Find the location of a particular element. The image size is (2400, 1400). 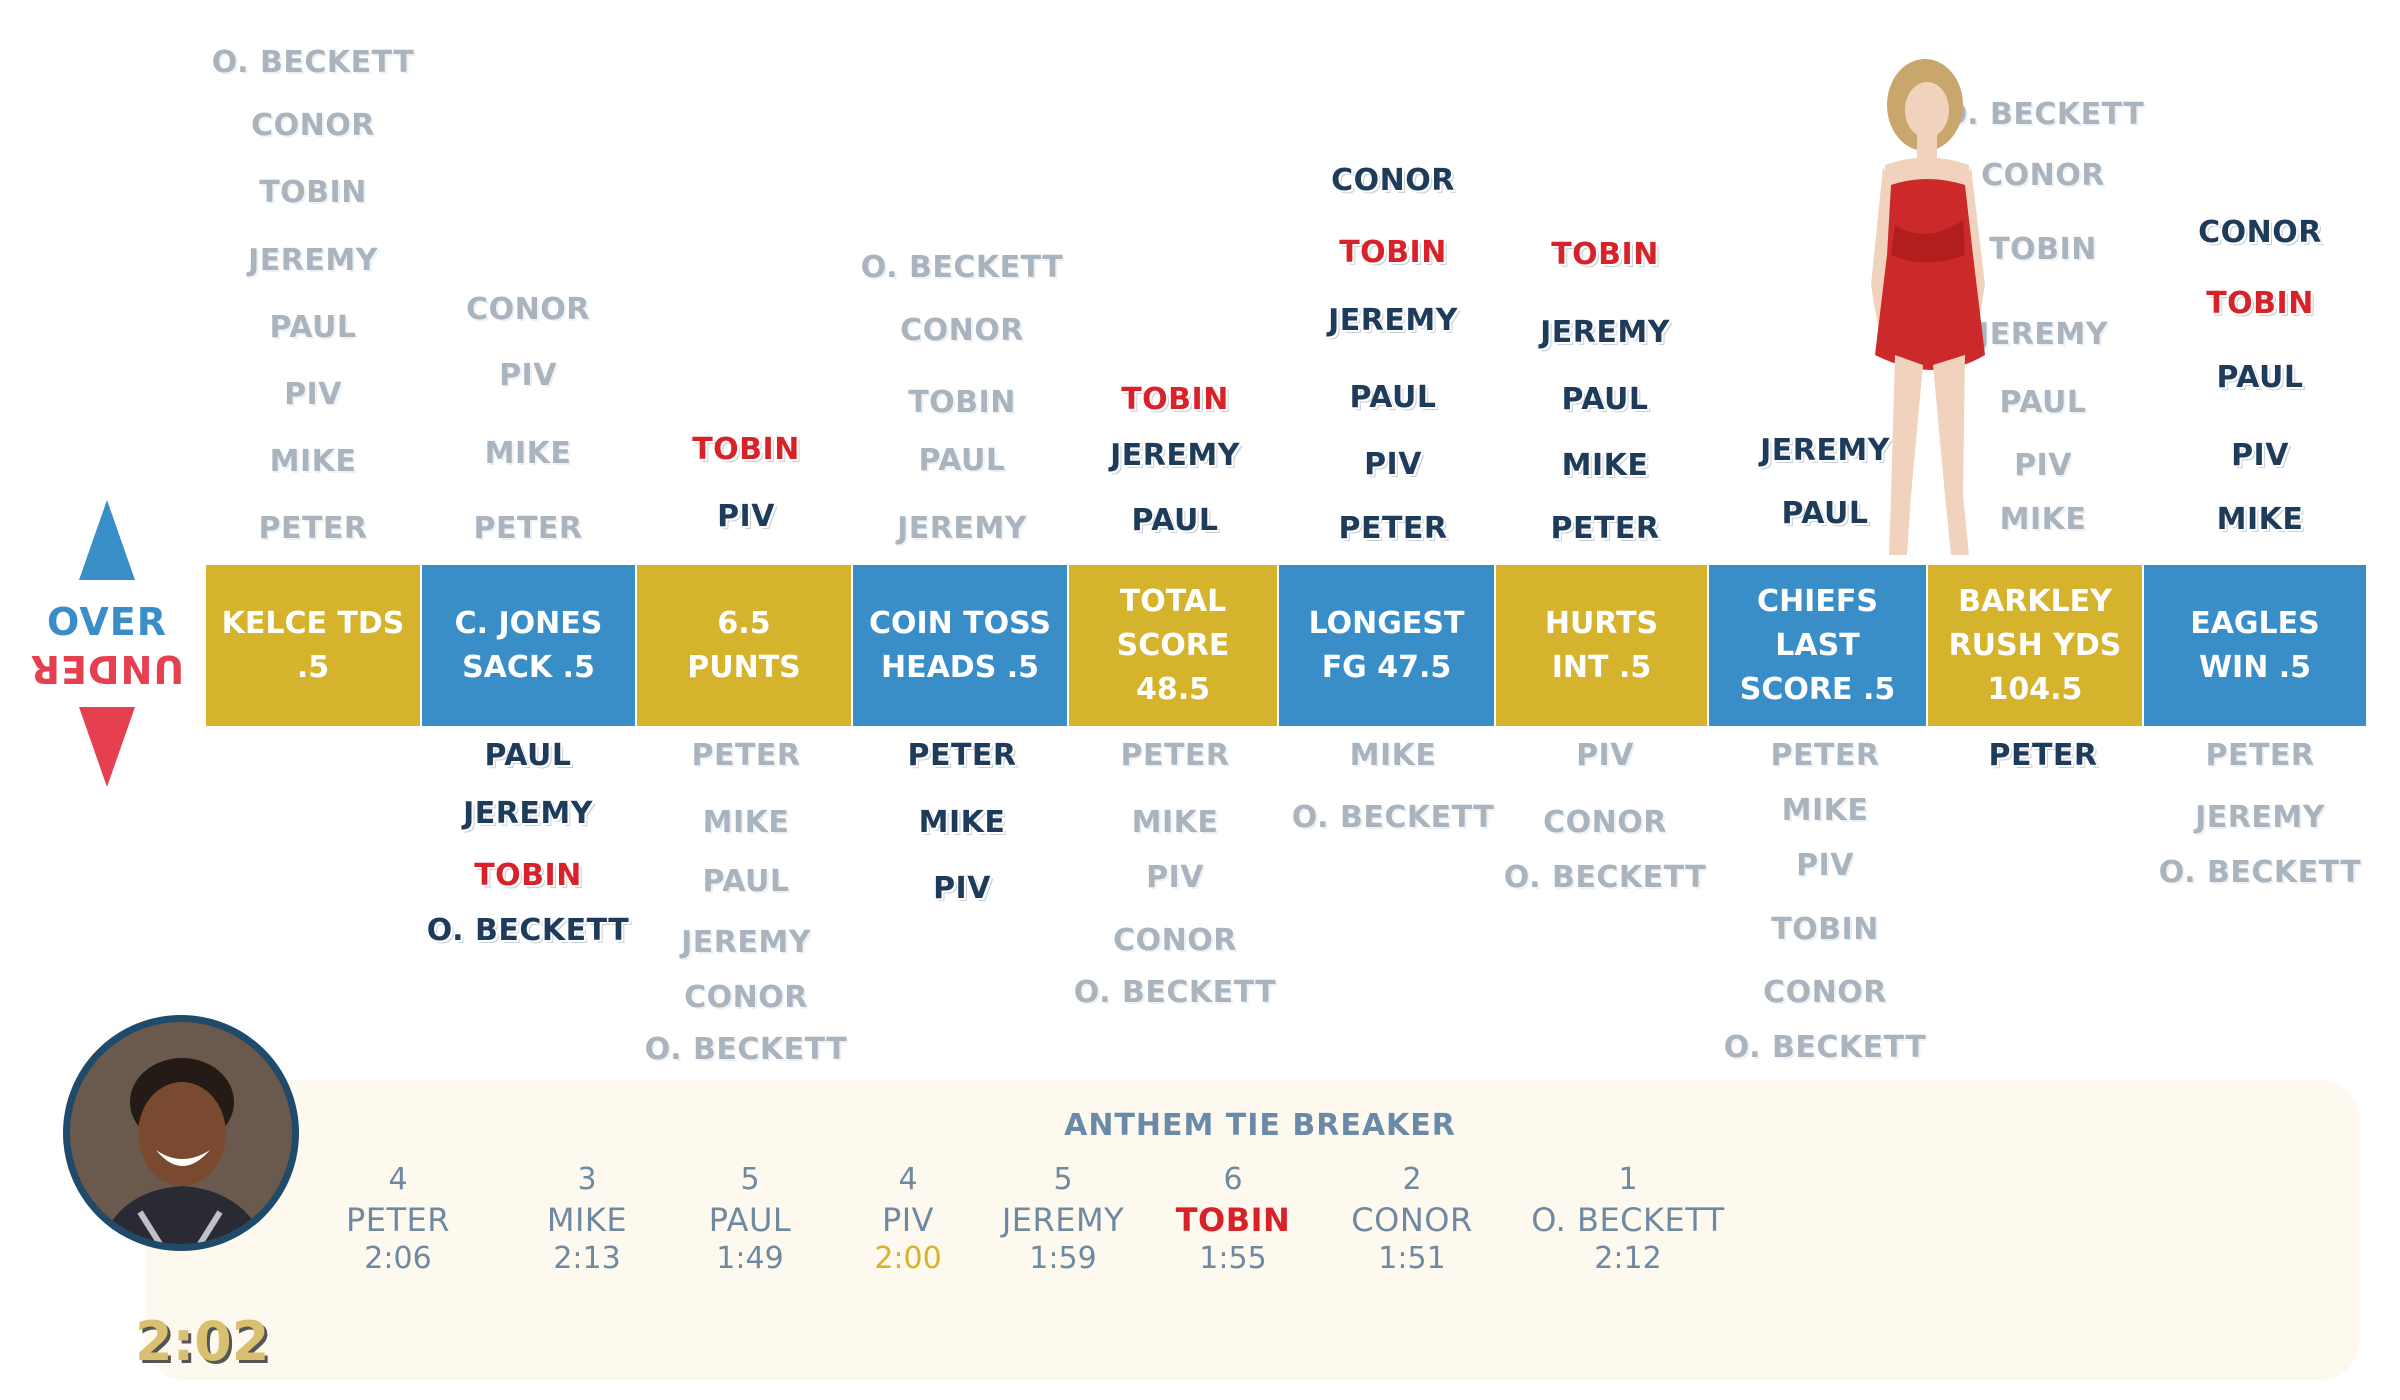

tie-breaker-rank: 1 is located at coordinates (1628, 1179).